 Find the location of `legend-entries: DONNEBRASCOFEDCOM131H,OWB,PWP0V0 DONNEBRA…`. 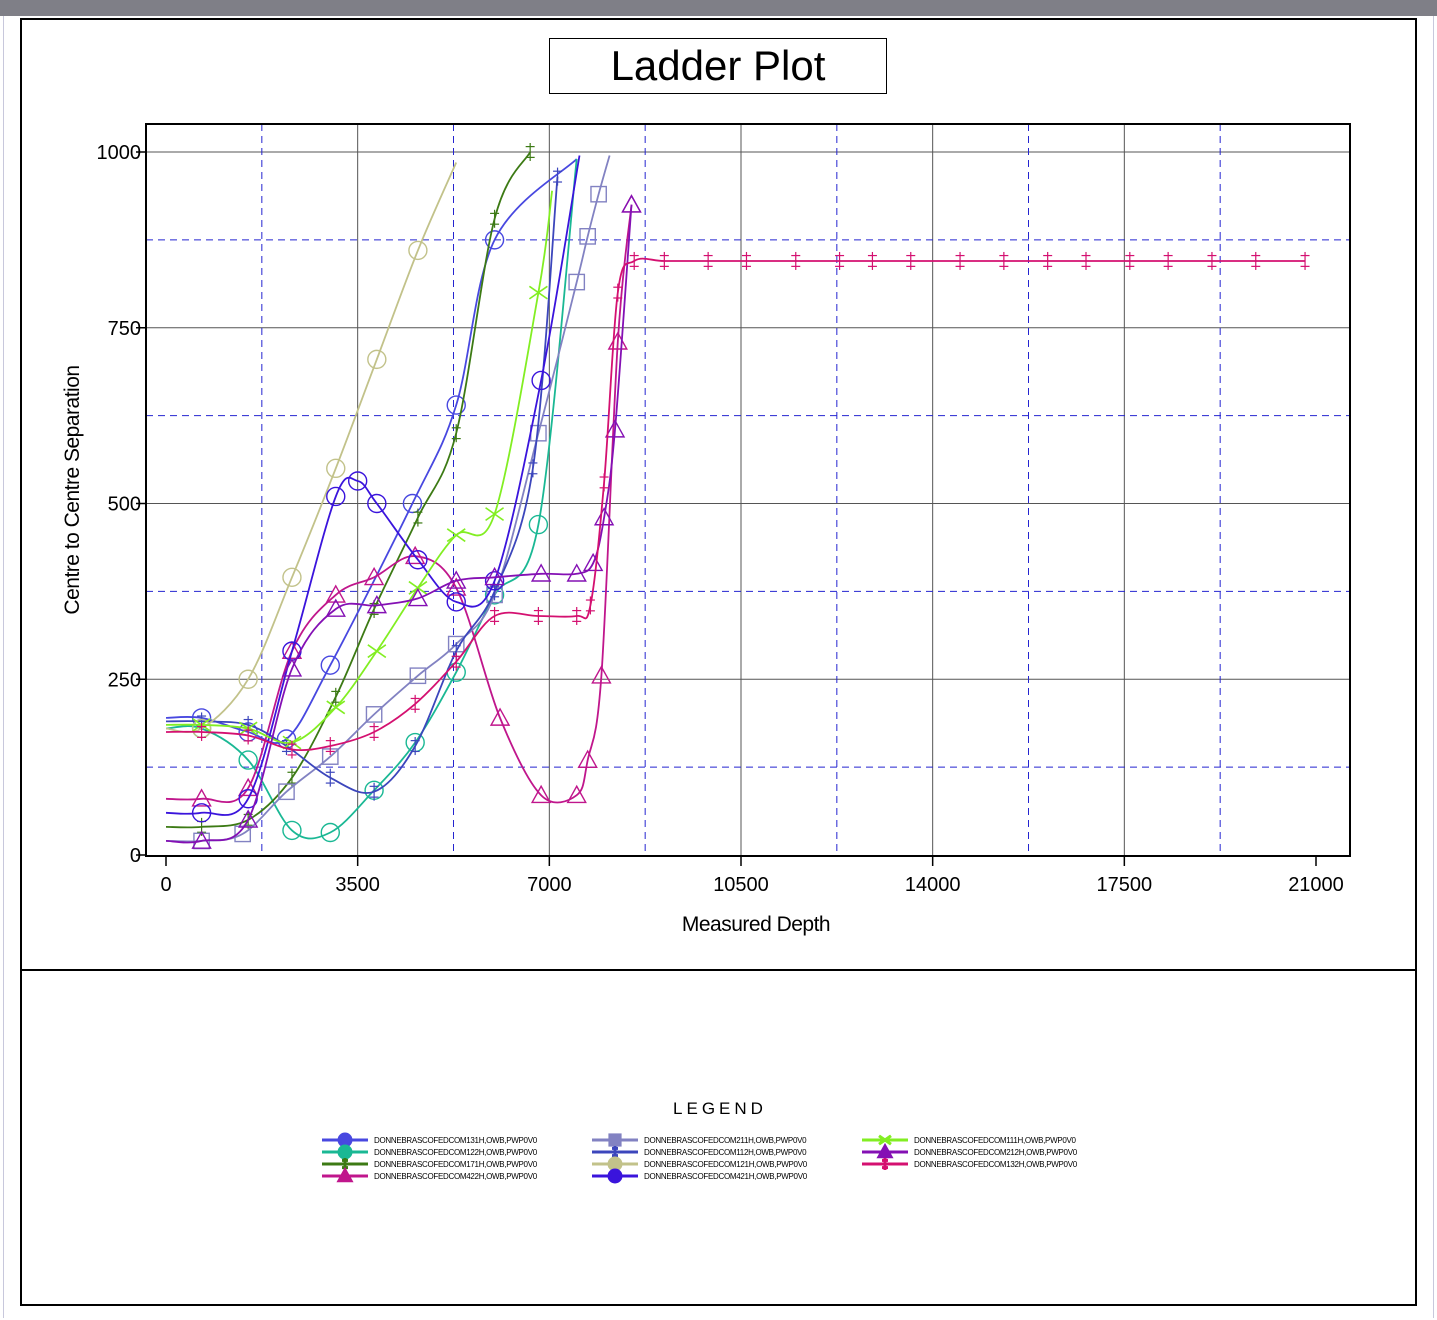

legend-entries: DONNEBRASCOFEDCOM131H,OWB,PWP0V0 DONNEBRA… is located at coordinates (700, 1158).